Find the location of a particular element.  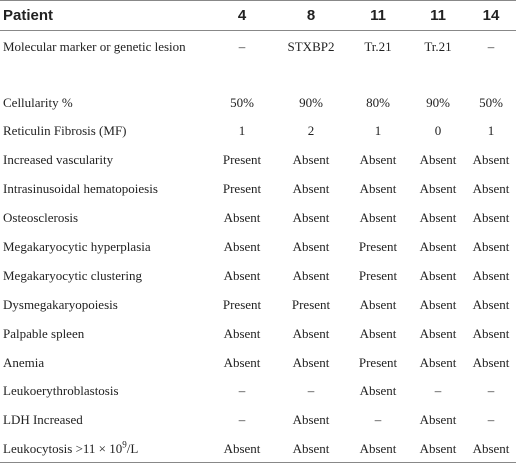

table-cell: 80% is located at coordinates (378, 102).